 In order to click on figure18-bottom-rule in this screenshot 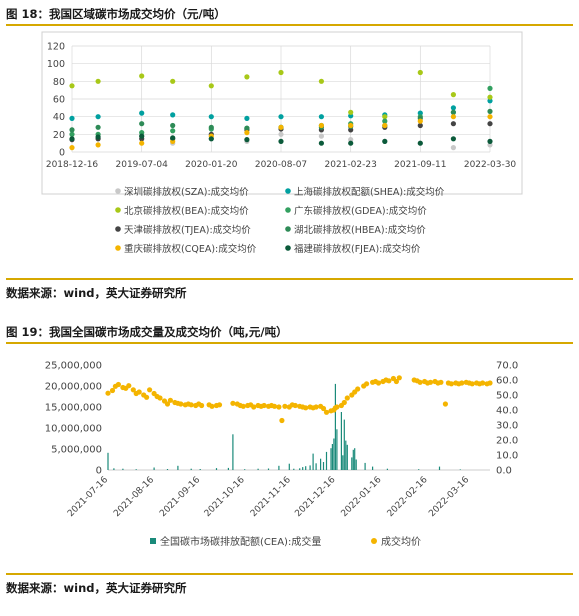, I will do `click(289, 279)`.